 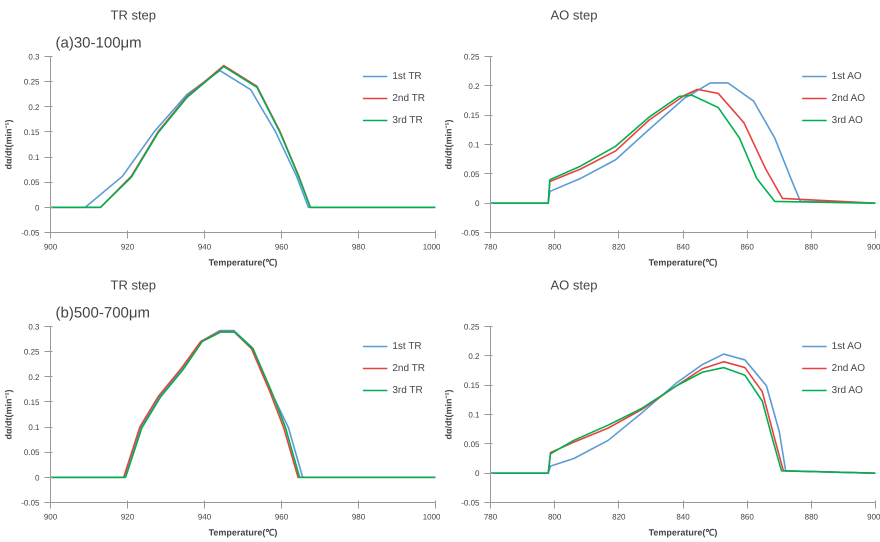 I want to click on text: (a)30-100μm, so click(x=99, y=43).